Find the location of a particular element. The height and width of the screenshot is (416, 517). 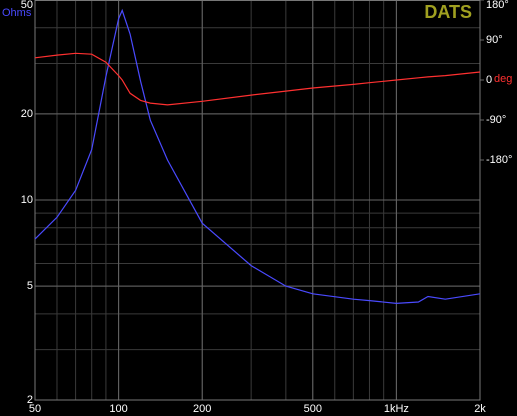

y2-tick-label: 0 is located at coordinates (489, 80).